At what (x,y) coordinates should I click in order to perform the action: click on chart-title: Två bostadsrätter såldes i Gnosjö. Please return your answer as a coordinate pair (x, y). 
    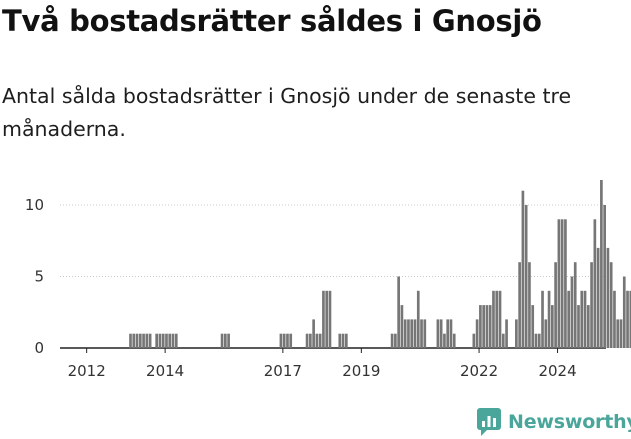
    Looking at the image, I should click on (272, 21).